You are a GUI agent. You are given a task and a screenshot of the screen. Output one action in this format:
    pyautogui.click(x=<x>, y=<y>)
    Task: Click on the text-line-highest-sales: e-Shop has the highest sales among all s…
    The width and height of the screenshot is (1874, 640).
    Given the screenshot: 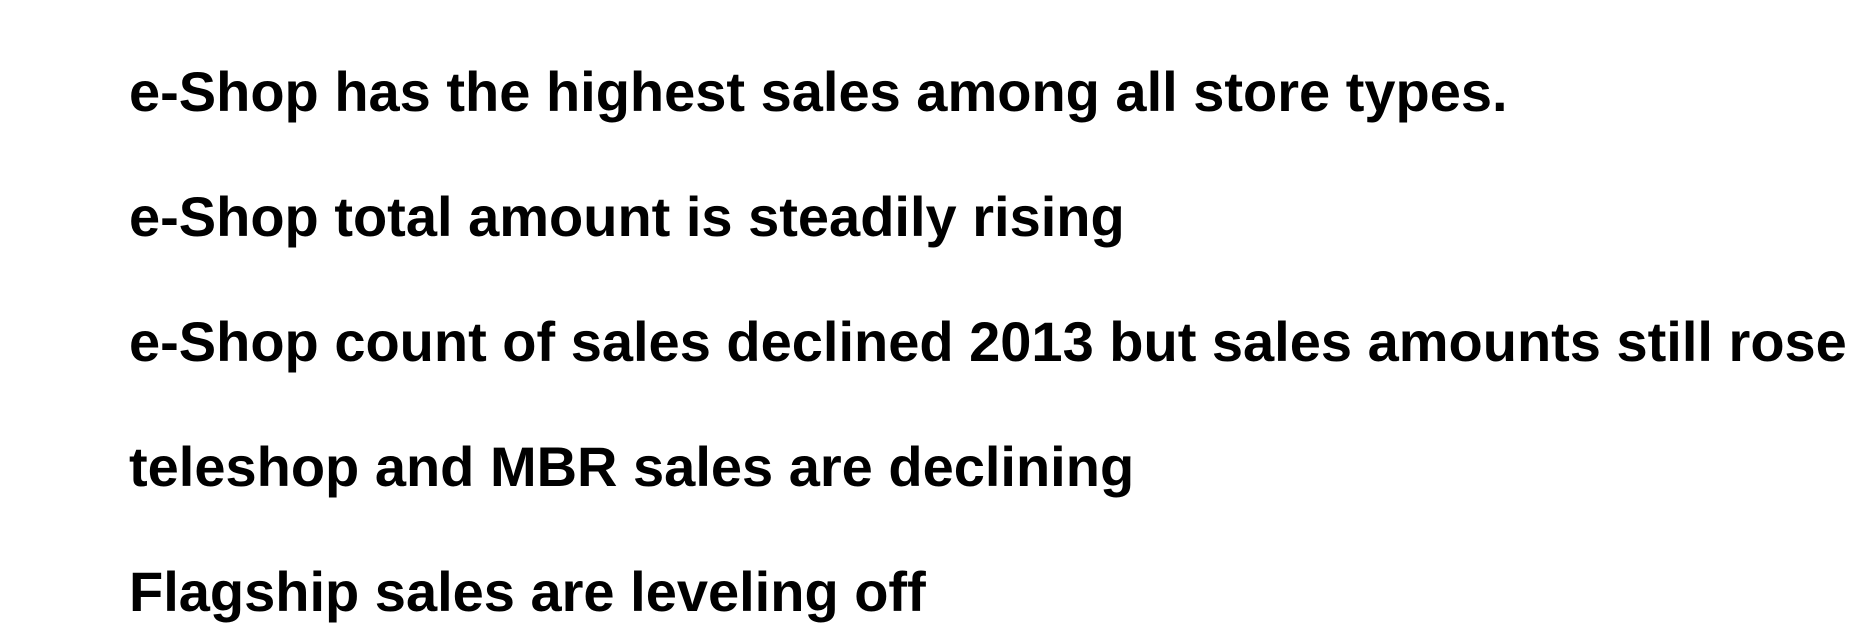 What is the action you would take?
    pyautogui.click(x=818, y=91)
    